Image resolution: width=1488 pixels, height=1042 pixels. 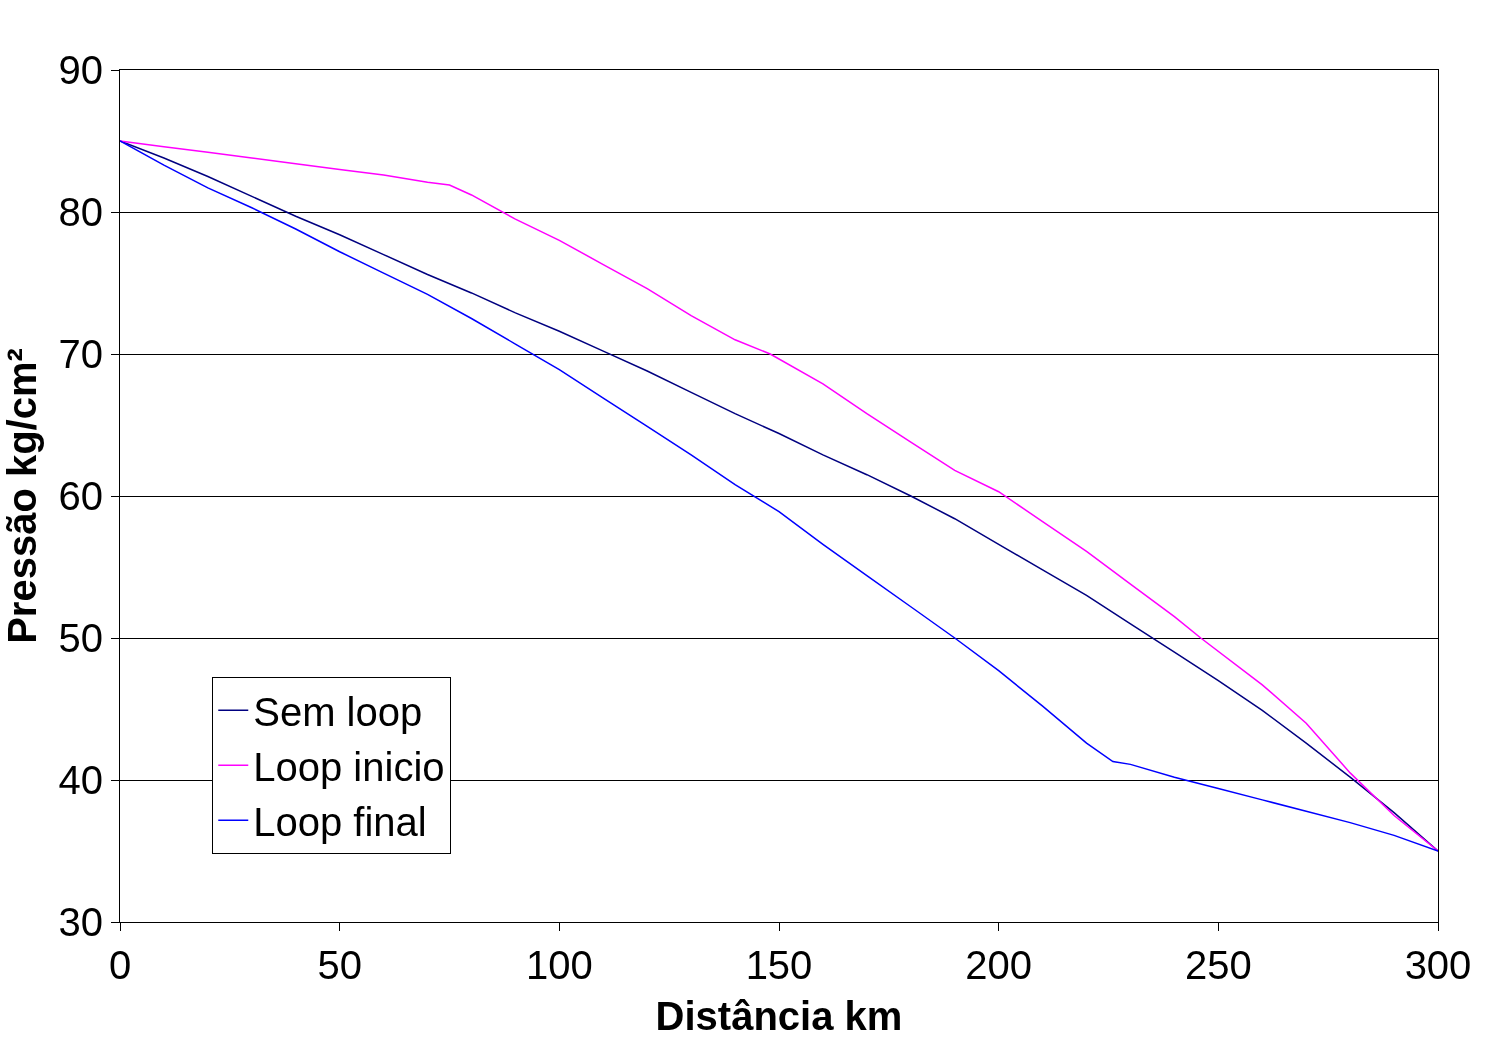 What do you see at coordinates (80, 70) in the screenshot?
I see `y-tick-label: 90` at bounding box center [80, 70].